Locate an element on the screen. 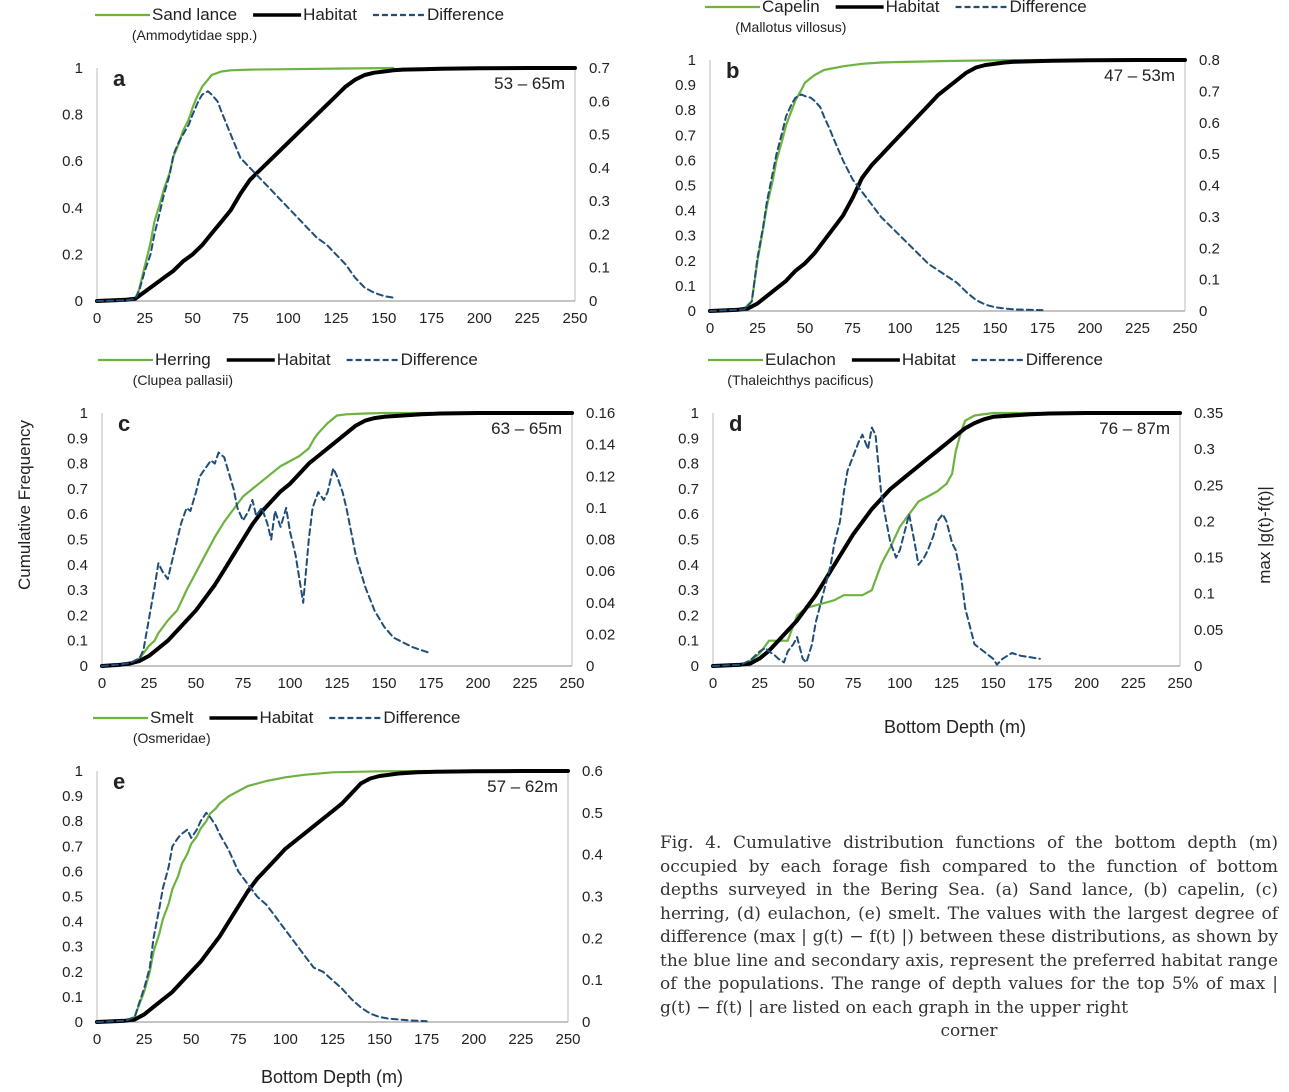 The image size is (1289, 1092). y2-tick-label: 0.4 is located at coordinates (1209, 186).